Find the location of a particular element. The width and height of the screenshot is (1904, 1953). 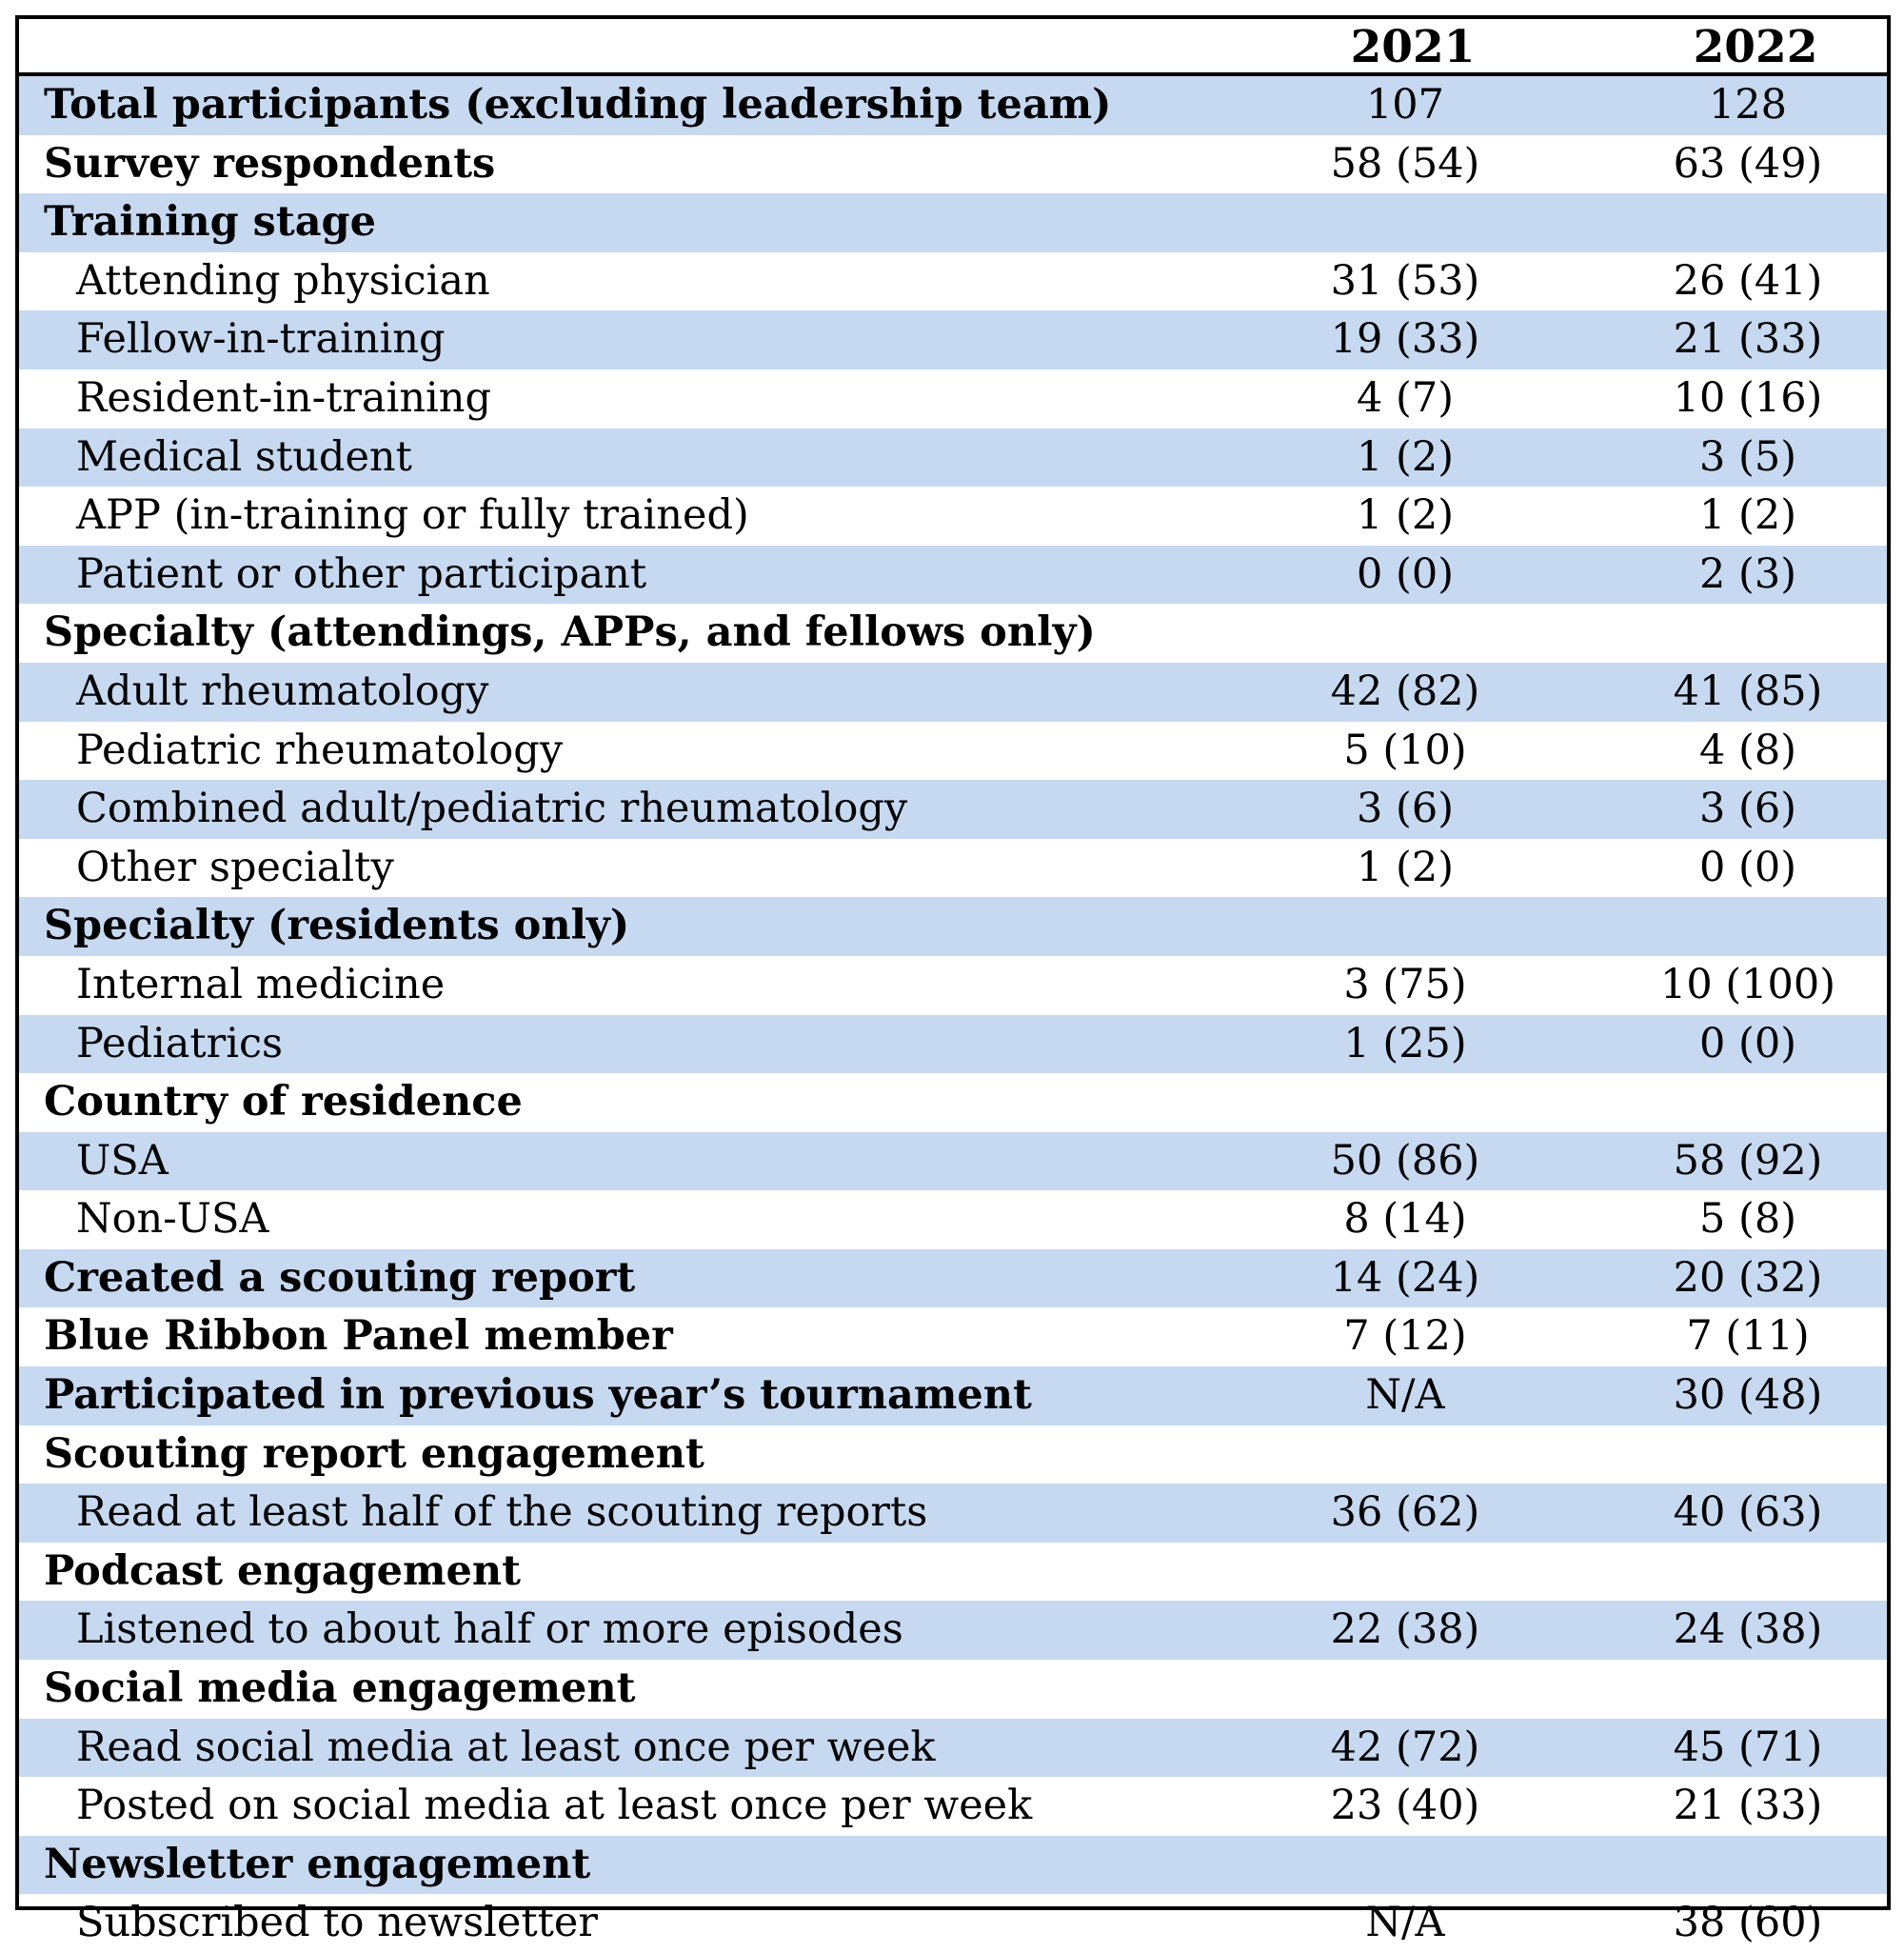

value-2021: 50 (86) is located at coordinates (1405, 1160).